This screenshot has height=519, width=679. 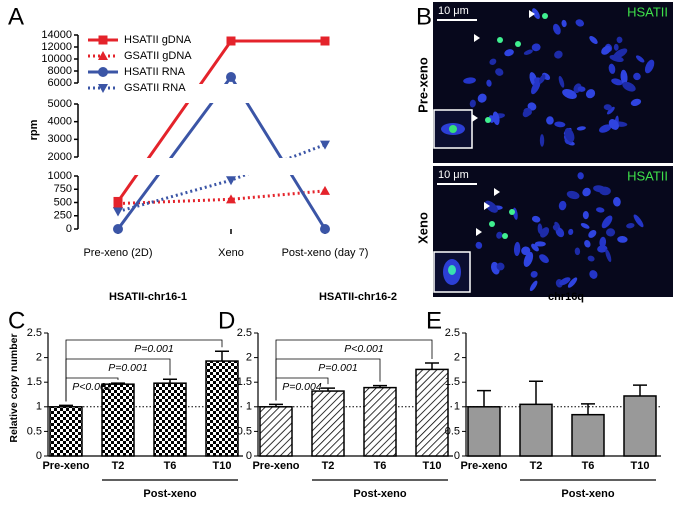 What do you see at coordinates (91, 387) in the screenshot?
I see `comparison-label: P<0.001` at bounding box center [91, 387].